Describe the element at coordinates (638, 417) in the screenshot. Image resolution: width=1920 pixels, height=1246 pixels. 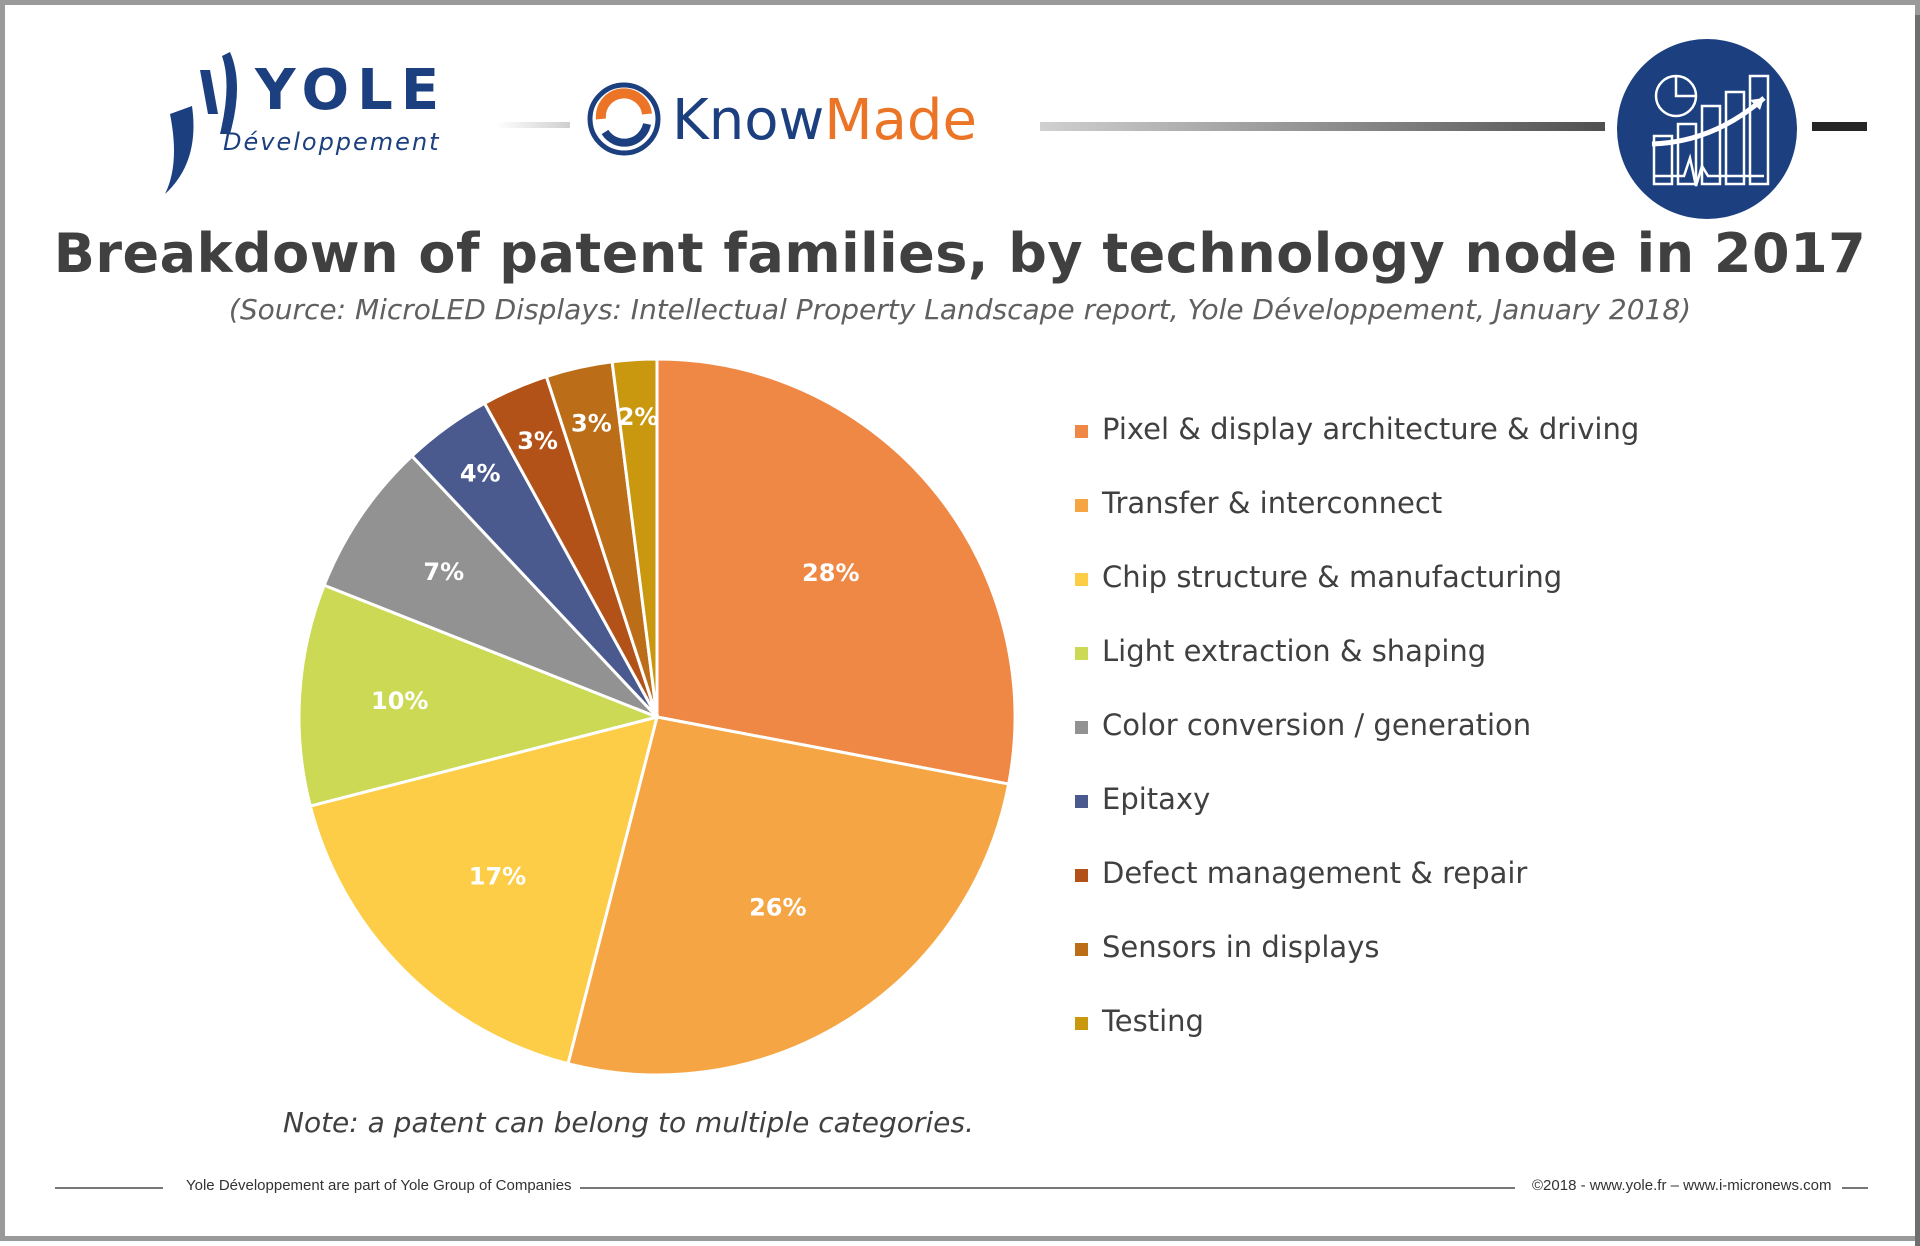
I see `pie-slice-label-9: 2%` at that location.